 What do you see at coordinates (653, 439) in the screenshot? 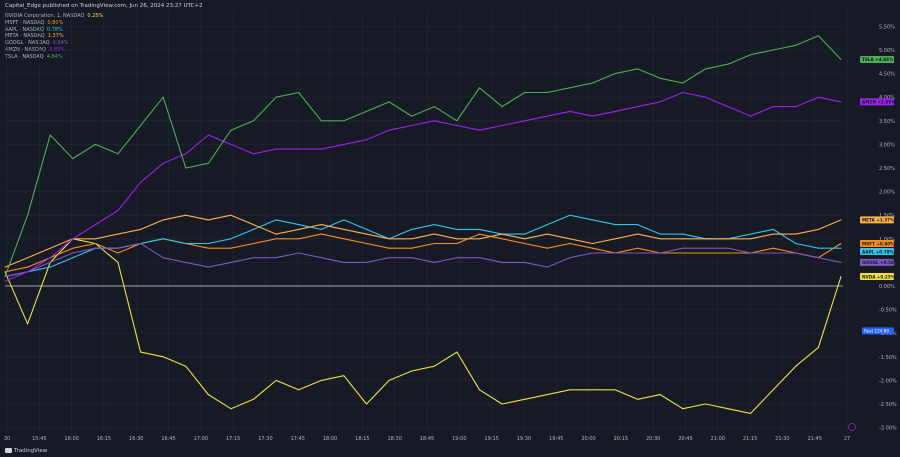
I see `x-tick-label: 20:30` at bounding box center [653, 439].